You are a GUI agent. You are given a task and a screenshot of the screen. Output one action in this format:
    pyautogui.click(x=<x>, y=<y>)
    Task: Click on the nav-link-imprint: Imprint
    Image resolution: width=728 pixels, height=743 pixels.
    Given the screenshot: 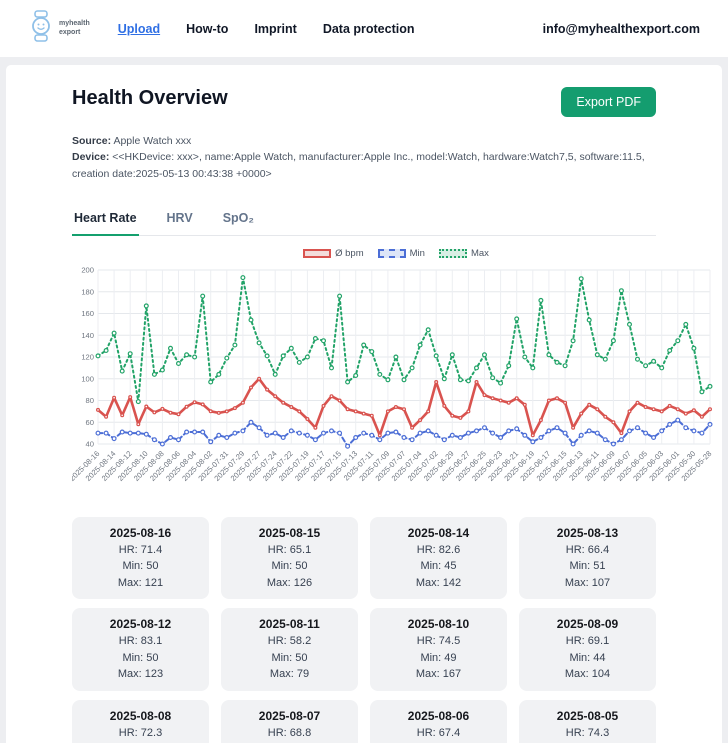 What is the action you would take?
    pyautogui.click(x=275, y=28)
    